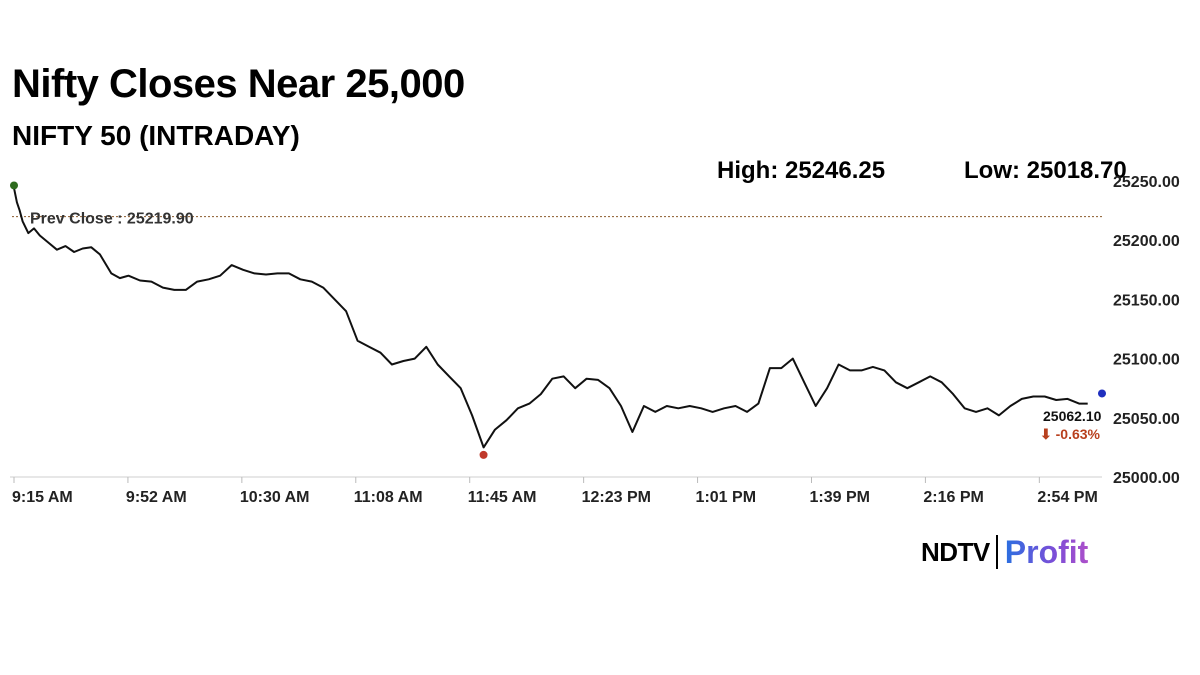  I want to click on logo-ndtv-text: NDTV, so click(955, 551).